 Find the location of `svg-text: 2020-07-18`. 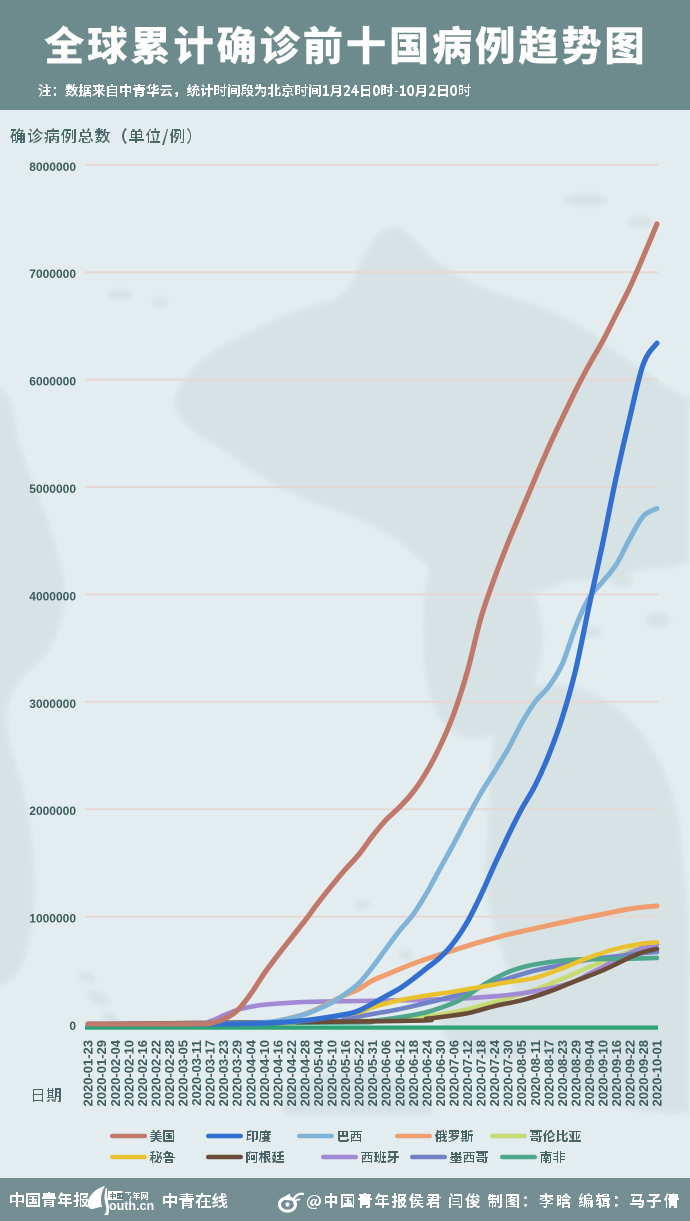

svg-text: 2020-07-18 is located at coordinates (481, 1073).